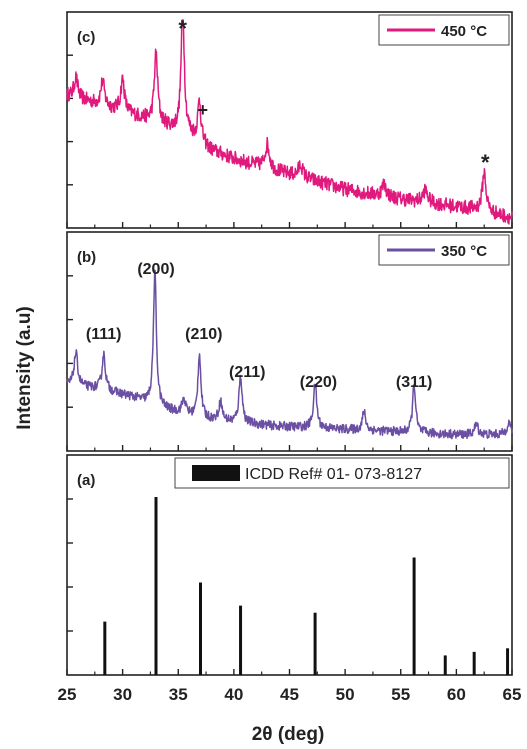  Describe the element at coordinates (122, 694) in the screenshot. I see `x-tick-label: 30` at that location.